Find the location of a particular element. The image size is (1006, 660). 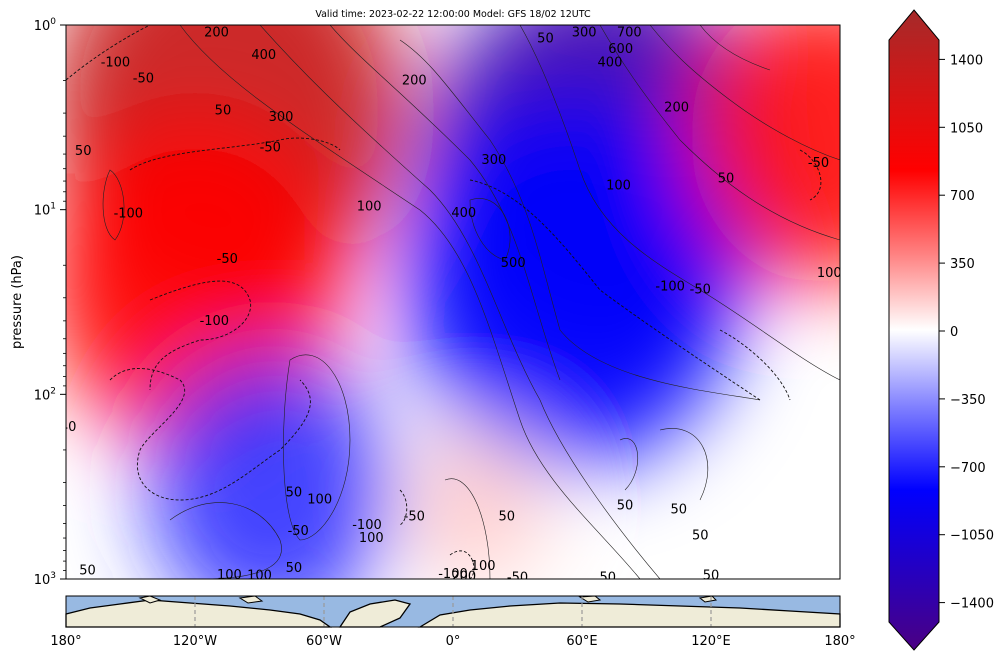

x-tick-label: 120°E is located at coordinates (711, 641).